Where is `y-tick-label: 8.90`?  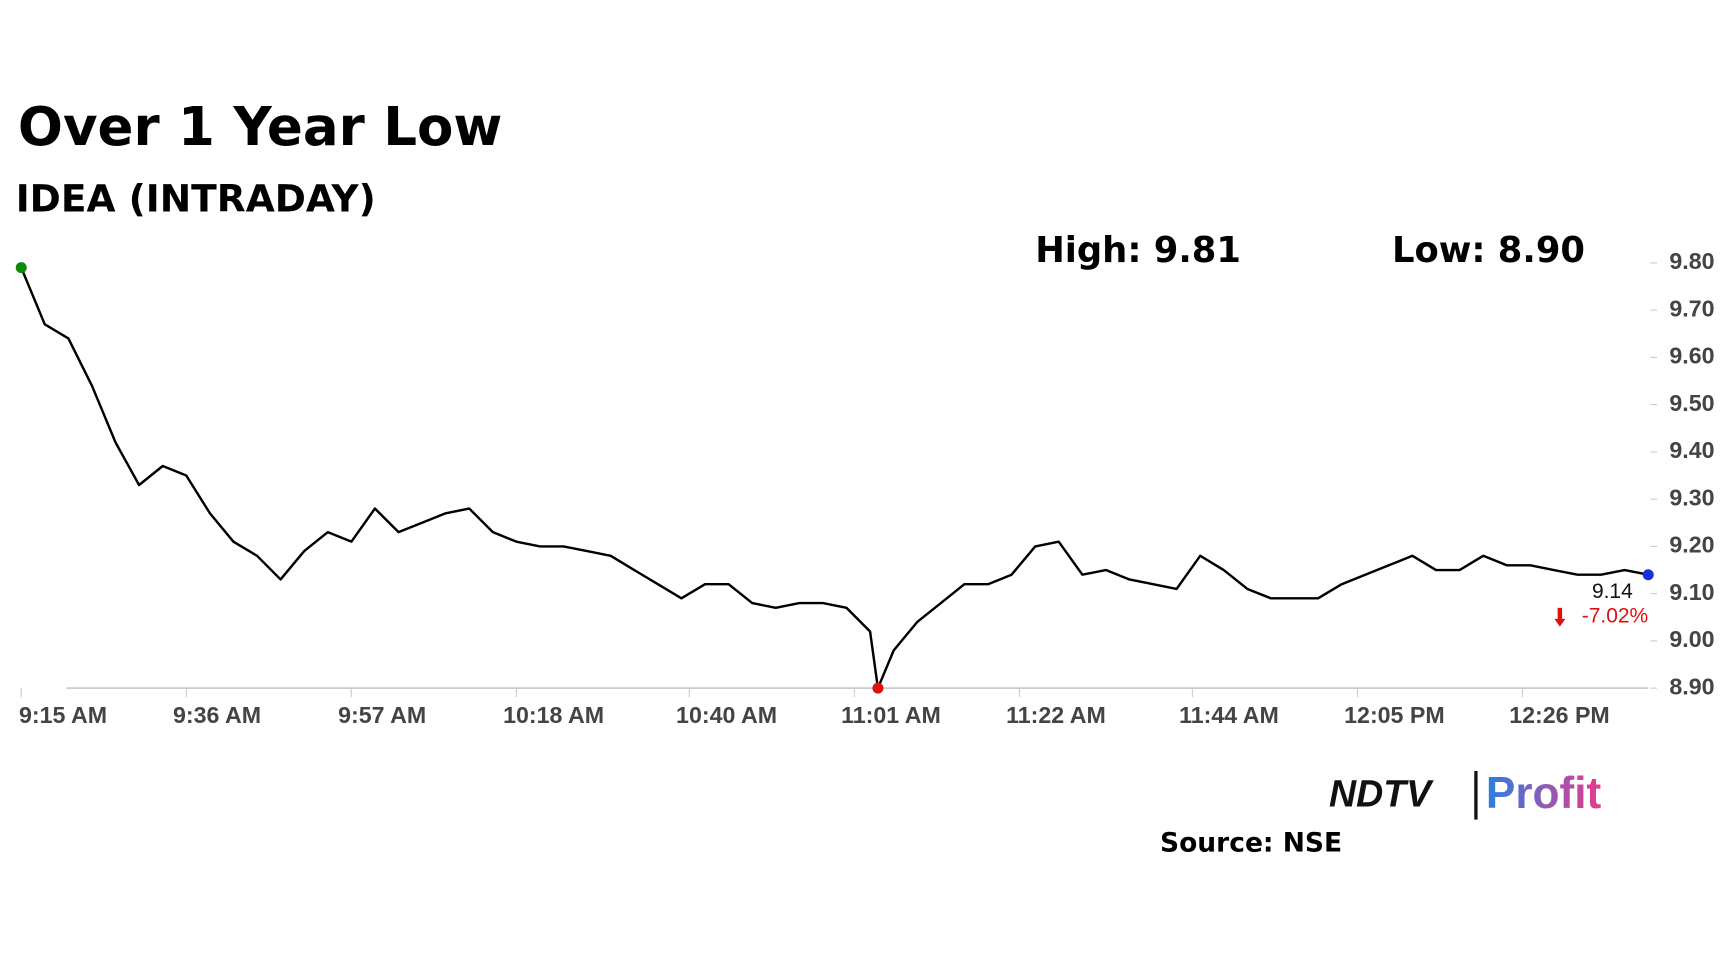 y-tick-label: 8.90 is located at coordinates (1691, 686).